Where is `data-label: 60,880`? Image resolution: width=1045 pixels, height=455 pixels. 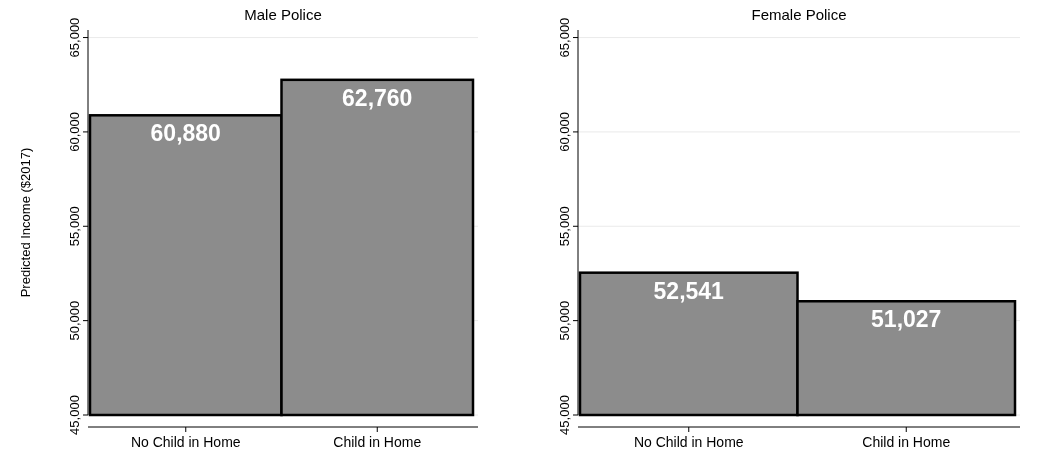
data-label: 60,880 is located at coordinates (185, 133).